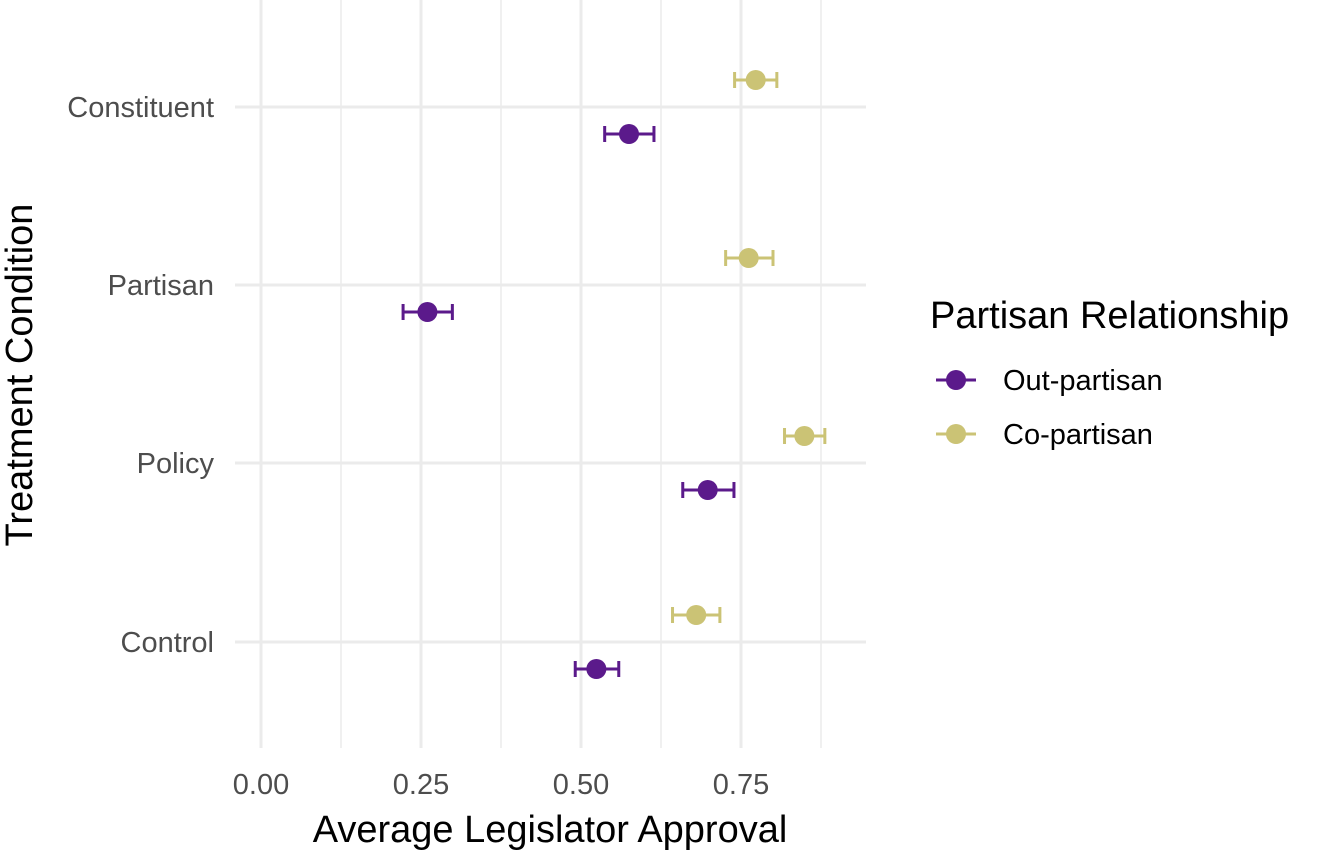 Image resolution: width=1329 pixels, height=853 pixels. What do you see at coordinates (581, 785) in the screenshot?
I see `x-tick-label: 0.50` at bounding box center [581, 785].